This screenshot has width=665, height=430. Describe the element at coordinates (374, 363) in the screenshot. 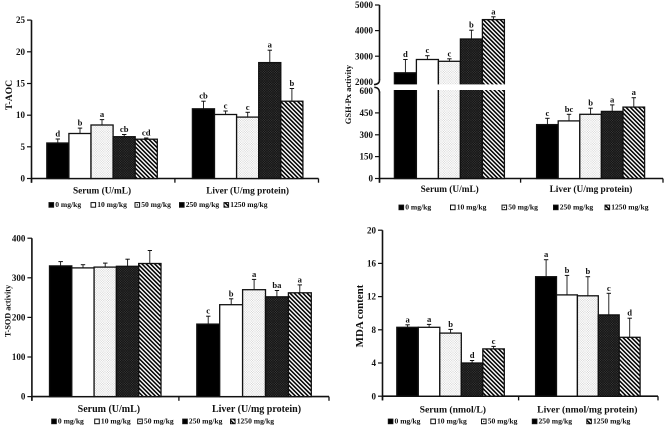

I see `svg-text: 4` at that location.